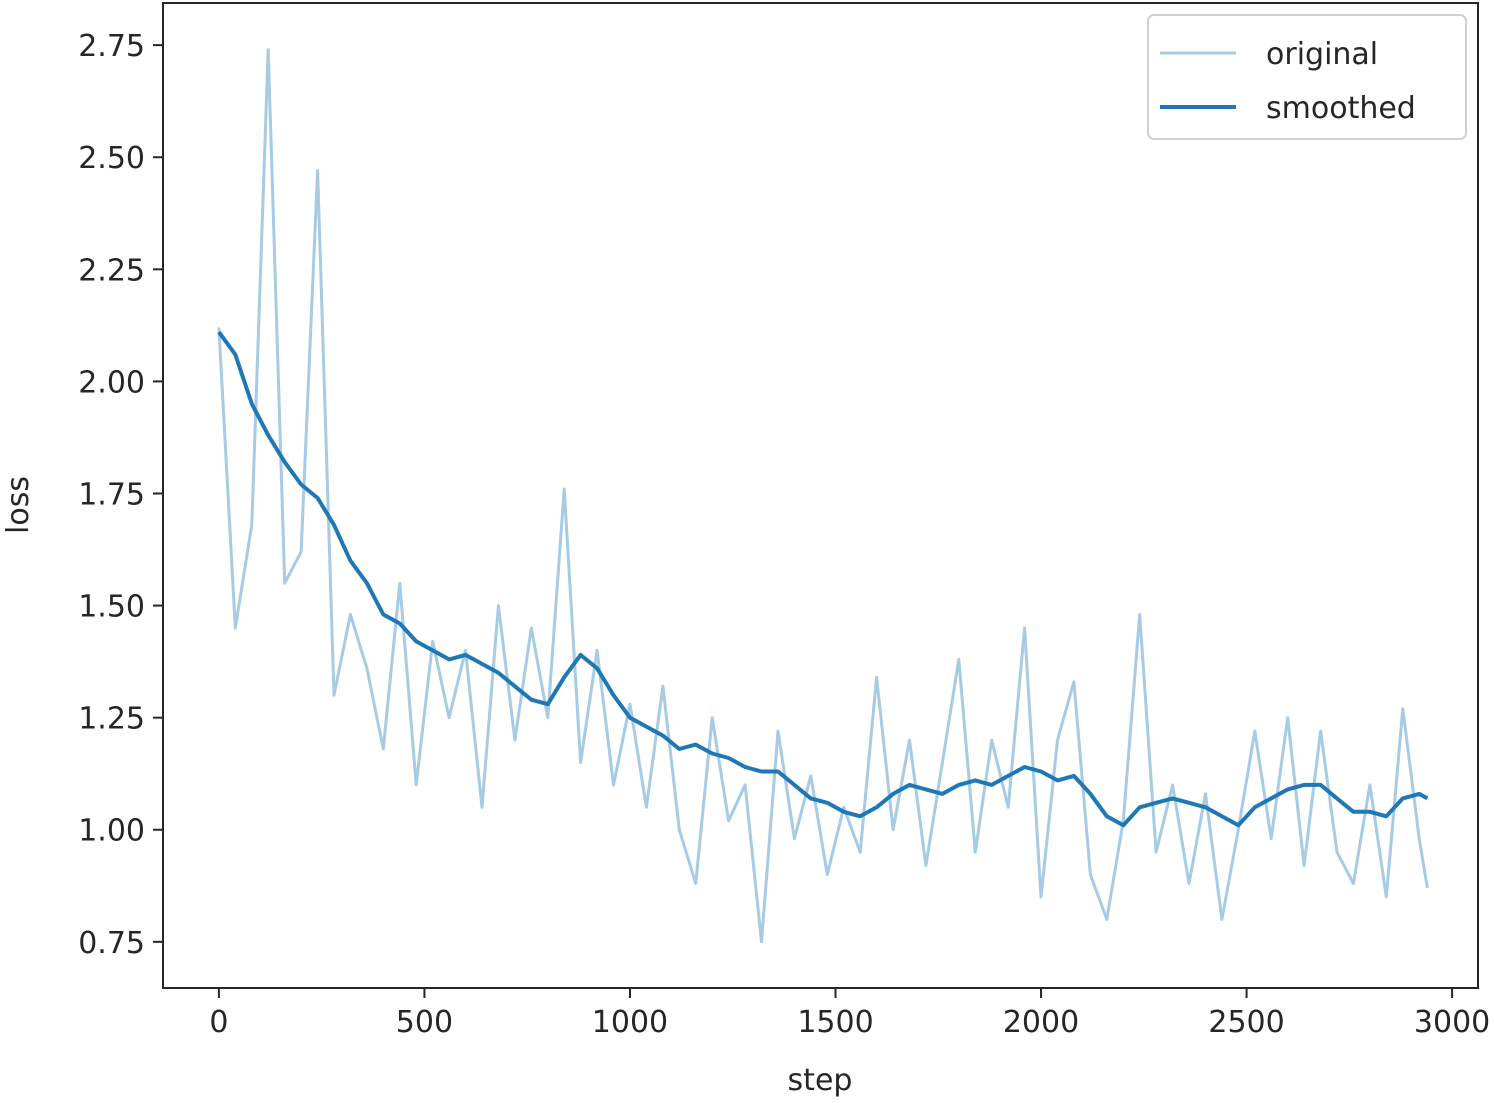 This screenshot has height=1103, width=1494. I want to click on y-tick-label: 1.00, so click(111, 831).